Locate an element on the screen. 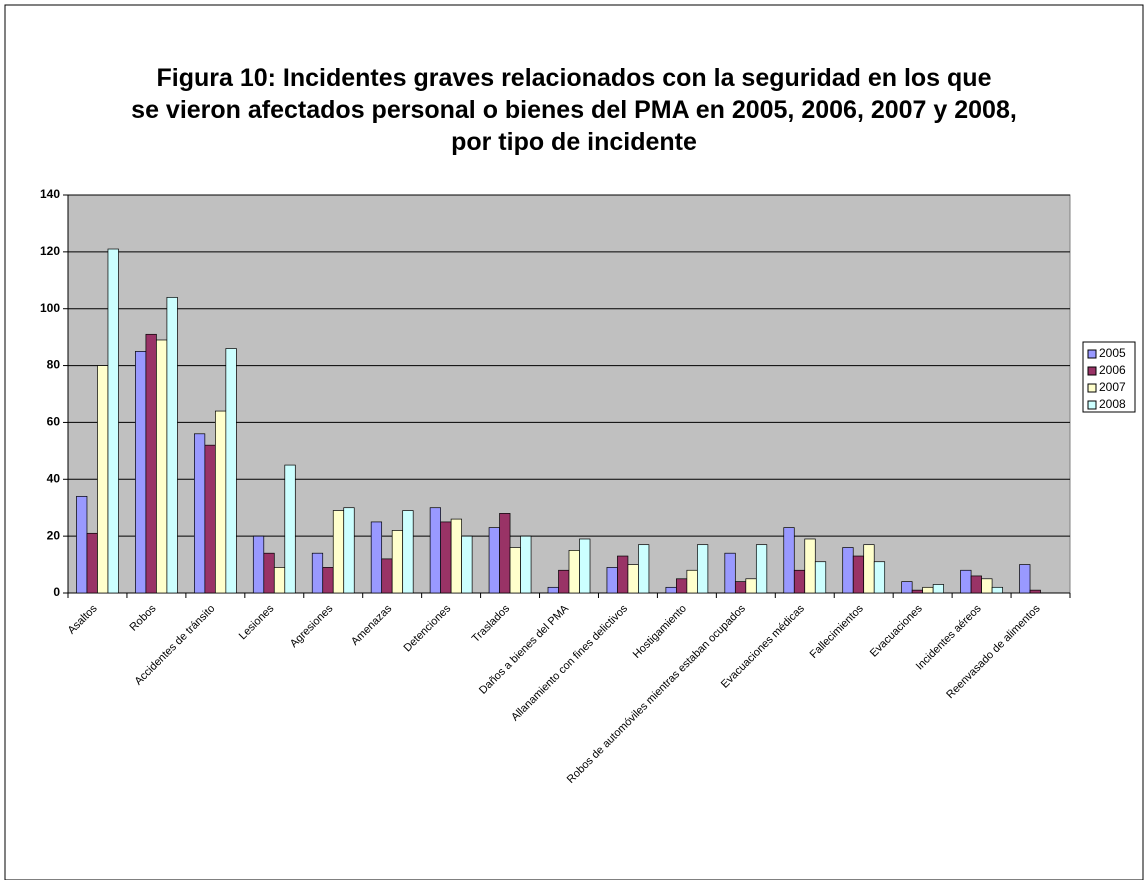 This screenshot has height=880, width=1148. legend-label: 2006 is located at coordinates (1112, 370).